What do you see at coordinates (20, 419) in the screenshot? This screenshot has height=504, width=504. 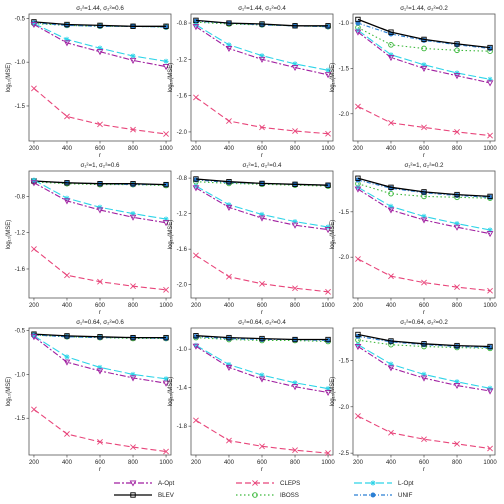 I see `y-tick-label: -1.5` at bounding box center [20, 419].